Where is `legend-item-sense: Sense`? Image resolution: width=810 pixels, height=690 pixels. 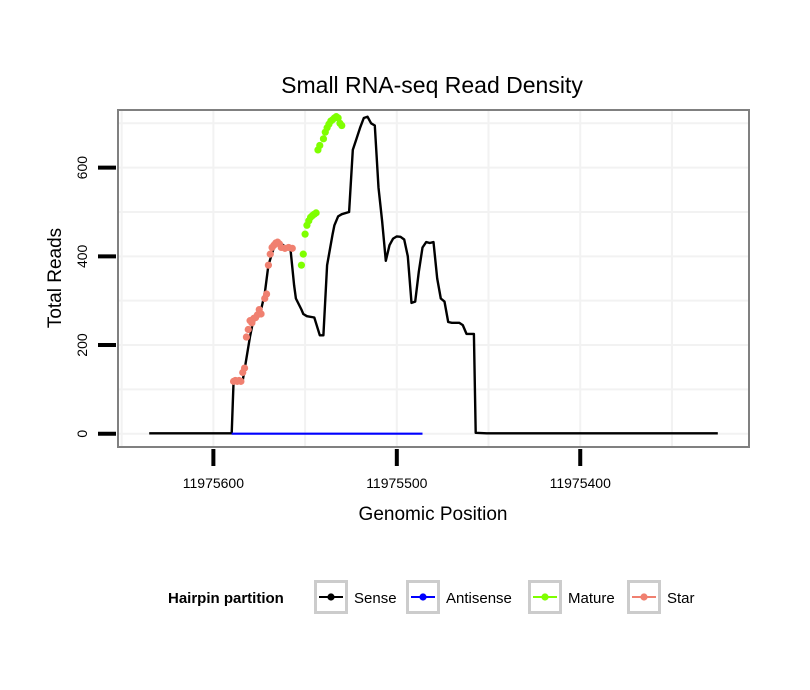 legend-item-sense: Sense is located at coordinates (355, 597).